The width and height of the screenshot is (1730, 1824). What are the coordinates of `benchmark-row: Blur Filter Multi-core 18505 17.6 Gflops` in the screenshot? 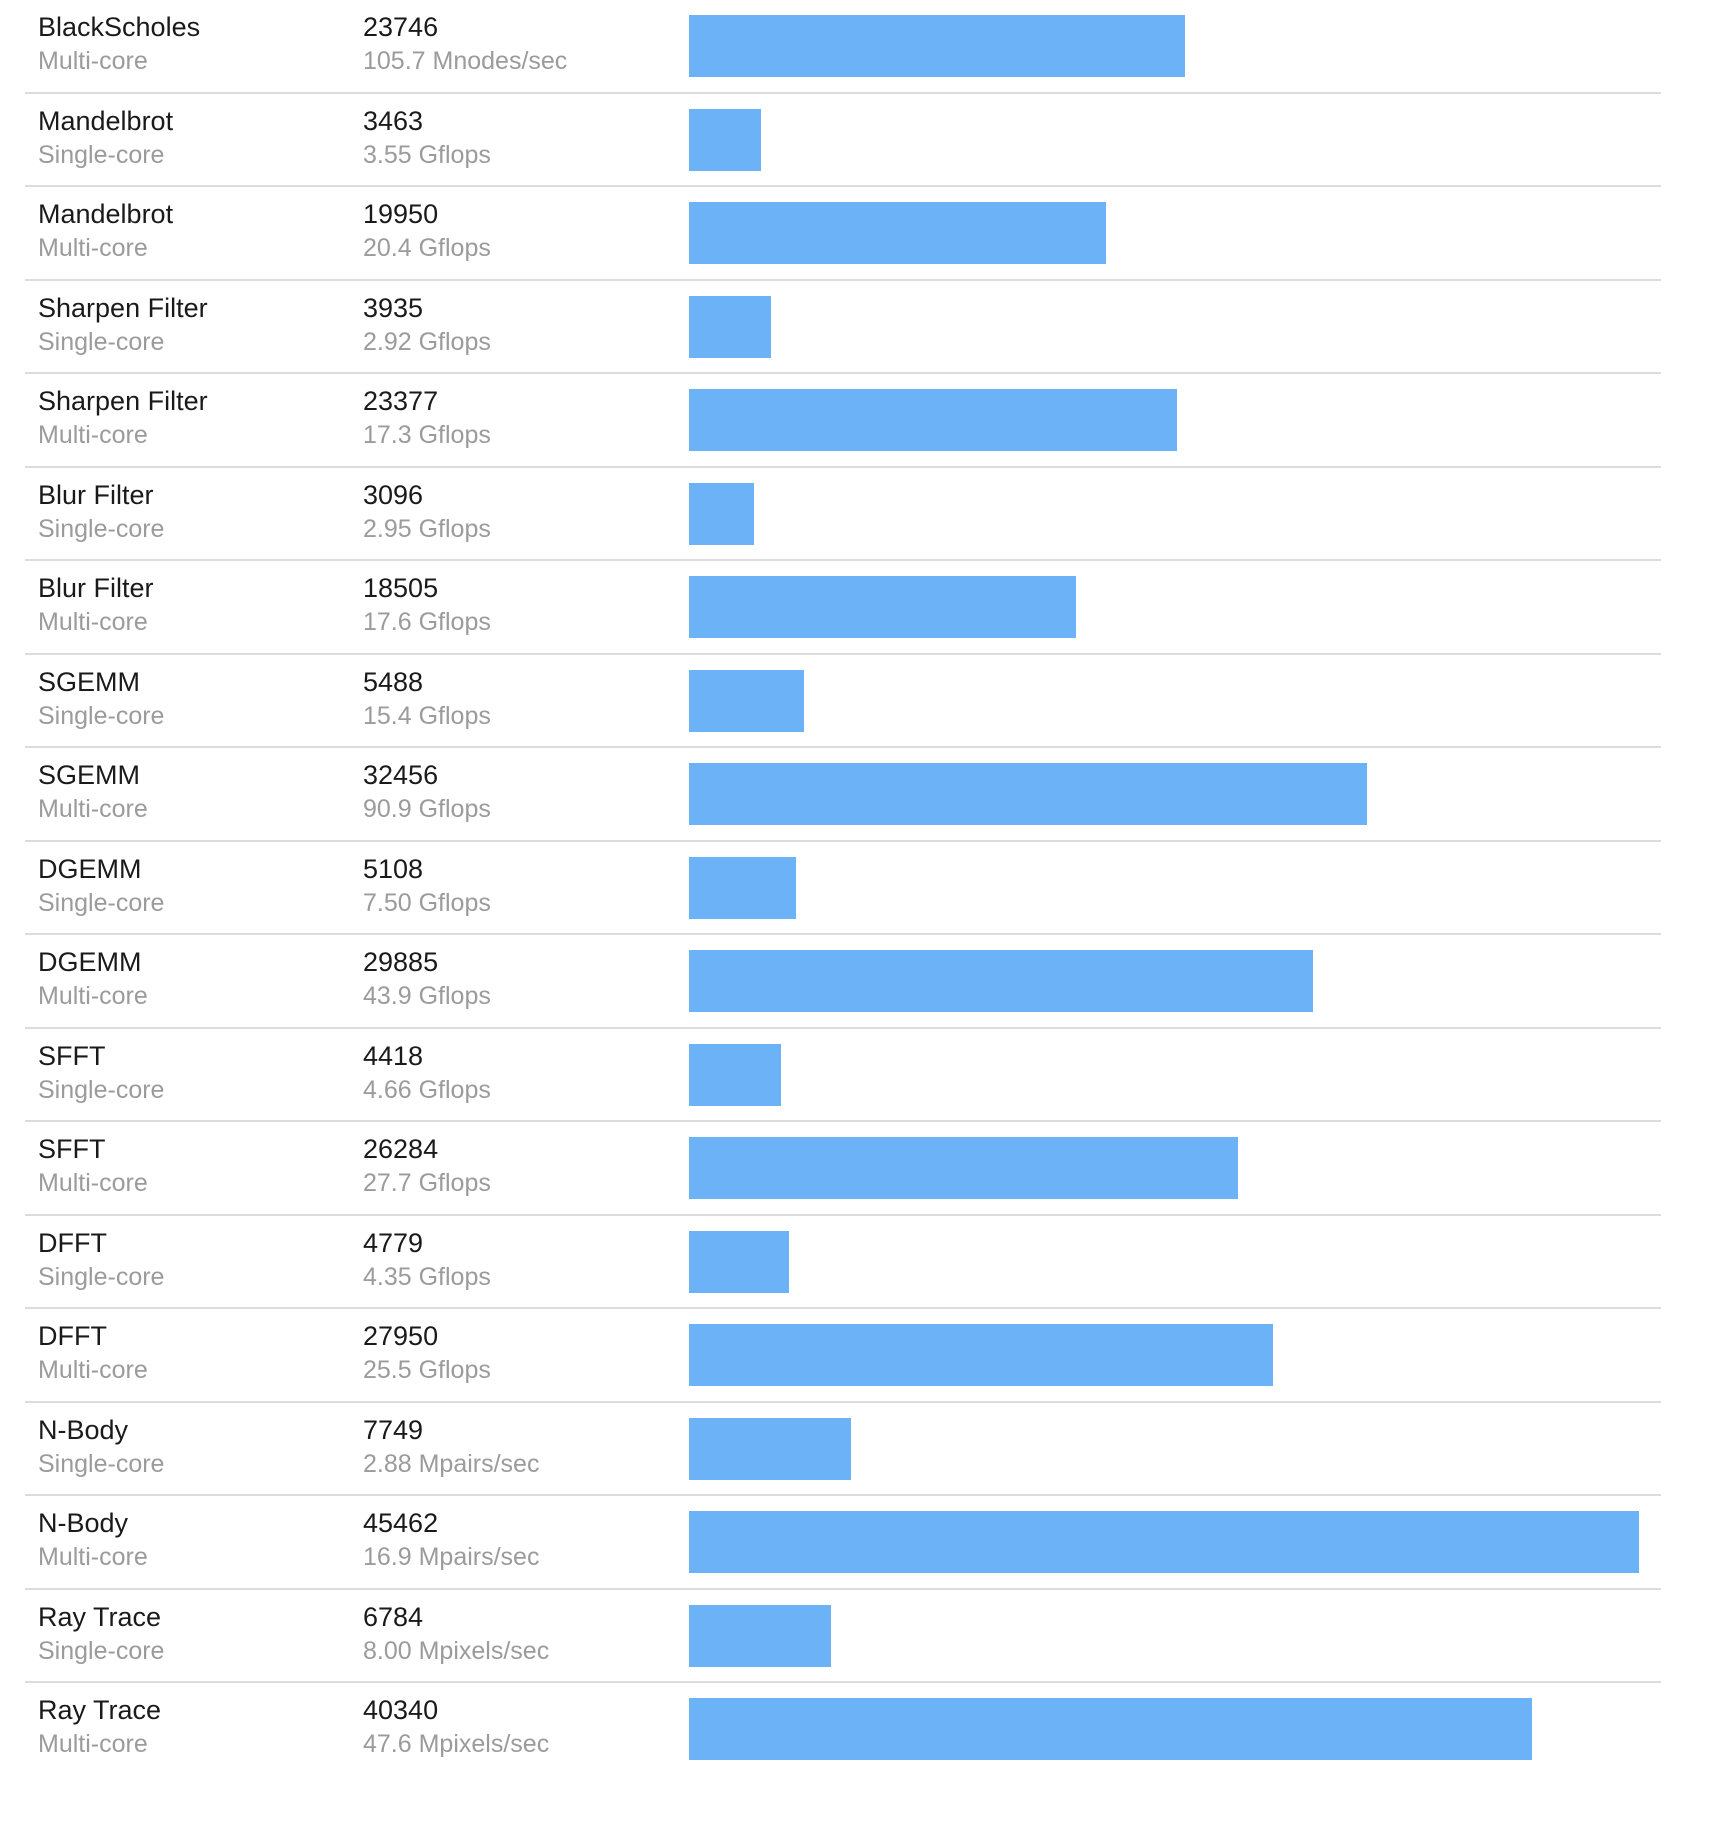 It's located at (843, 608).